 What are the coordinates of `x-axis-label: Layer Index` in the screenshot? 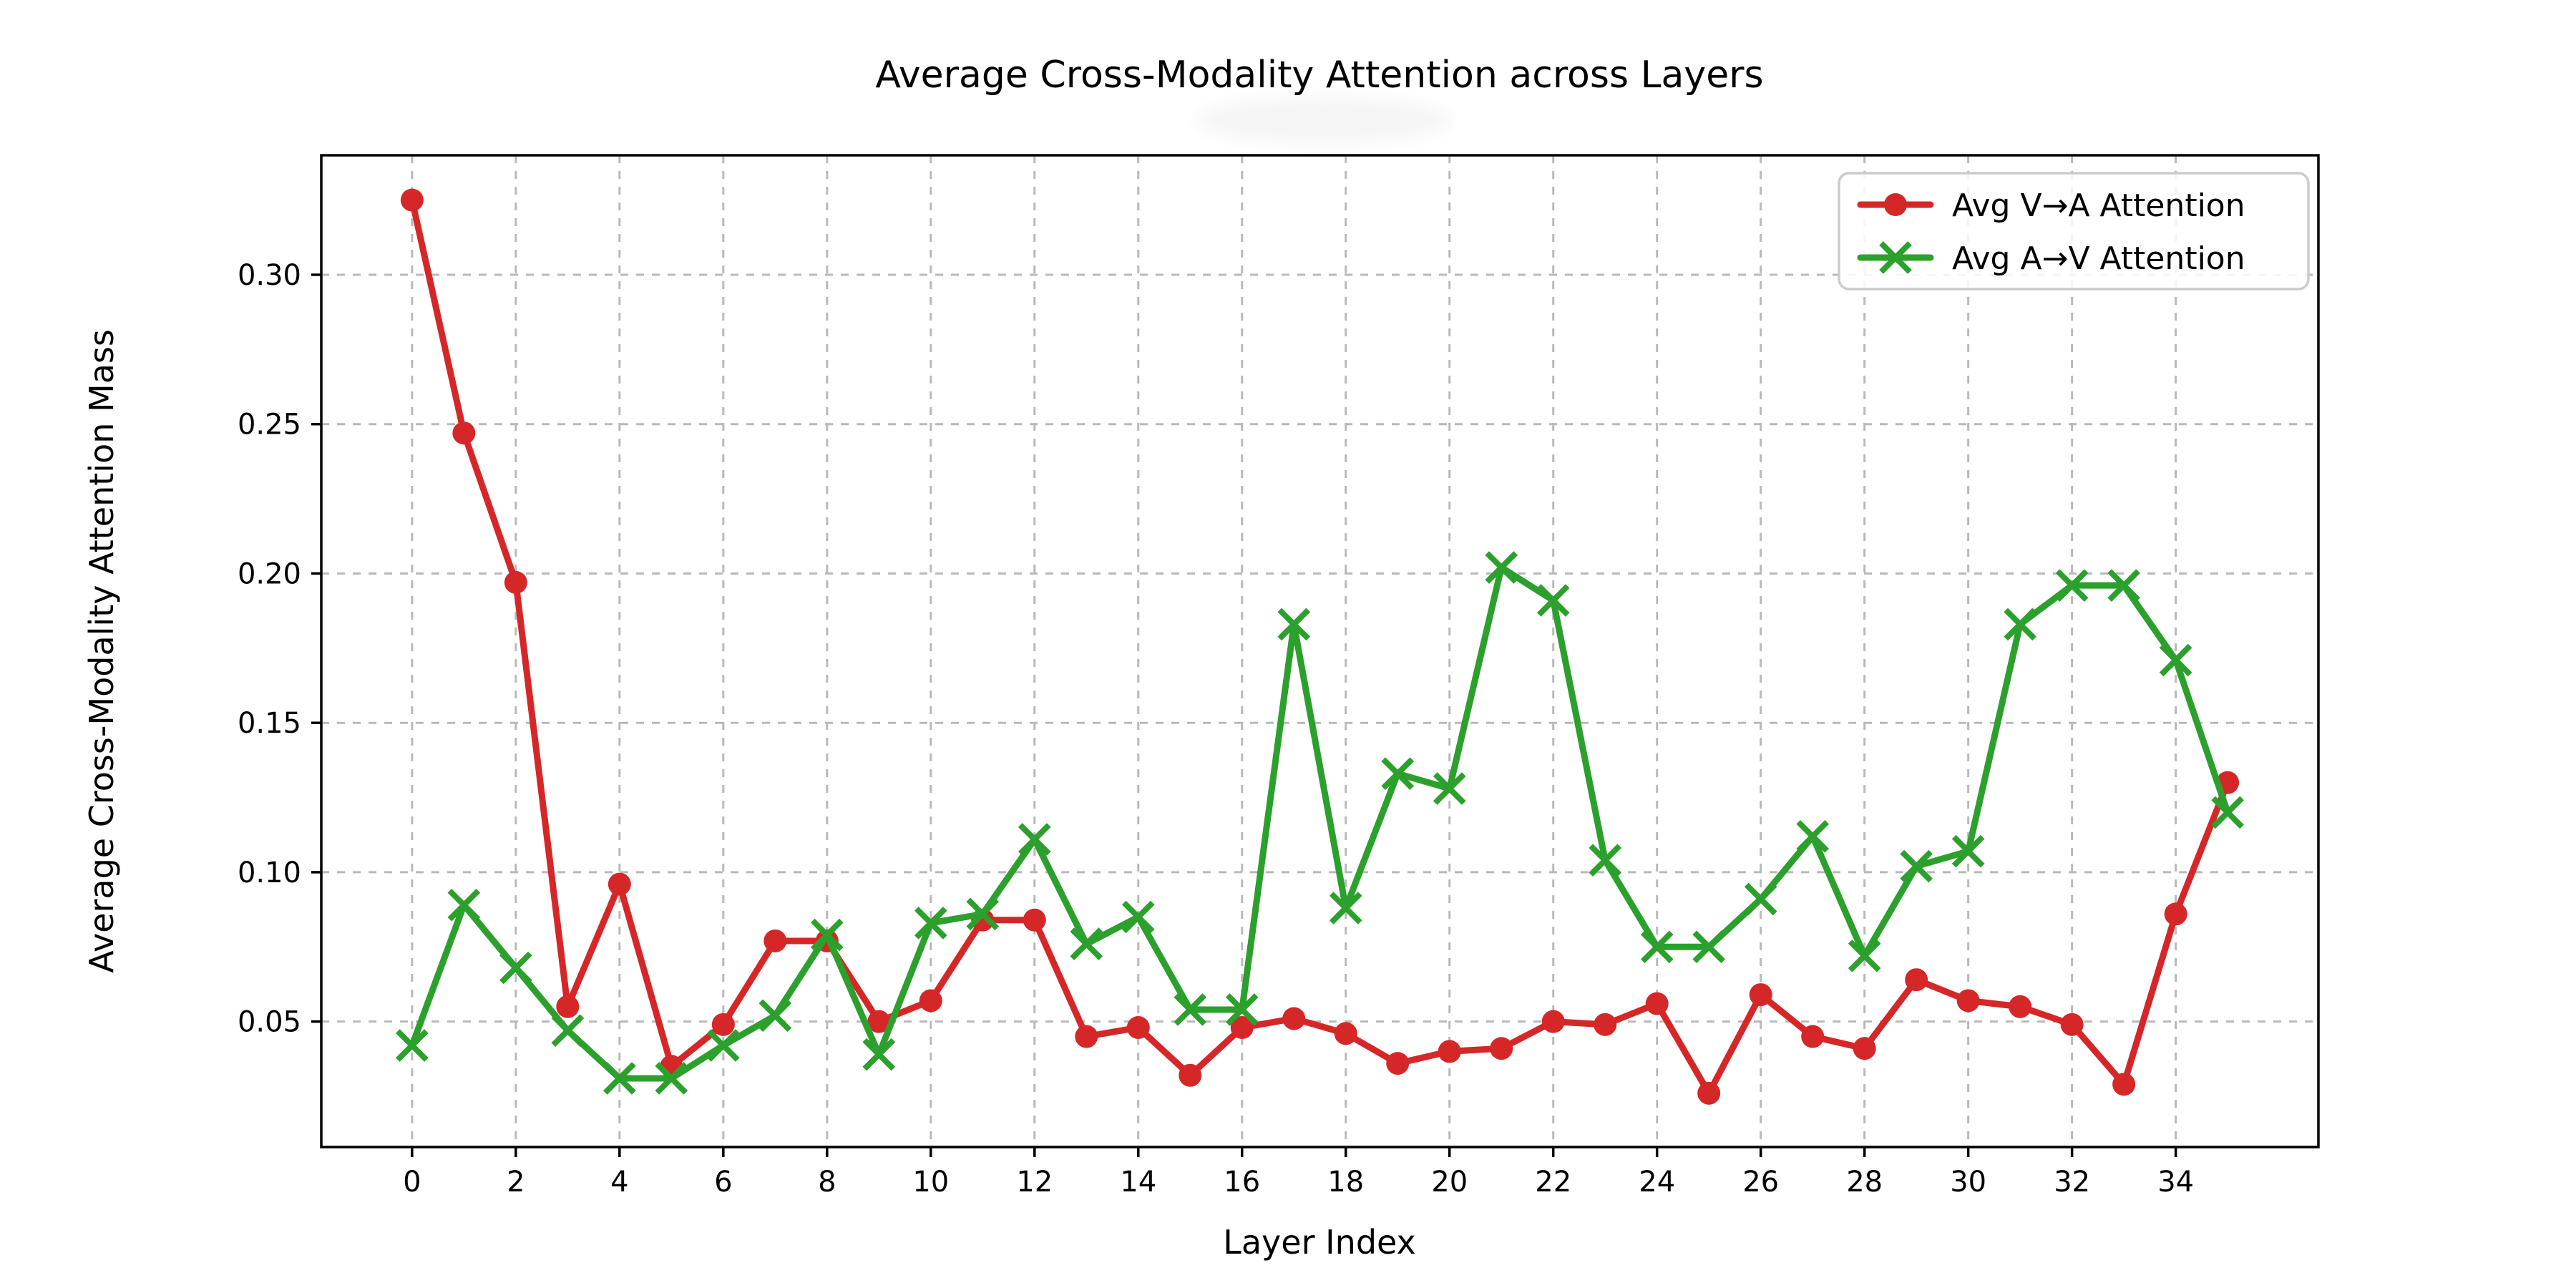 It's located at (1319, 1242).